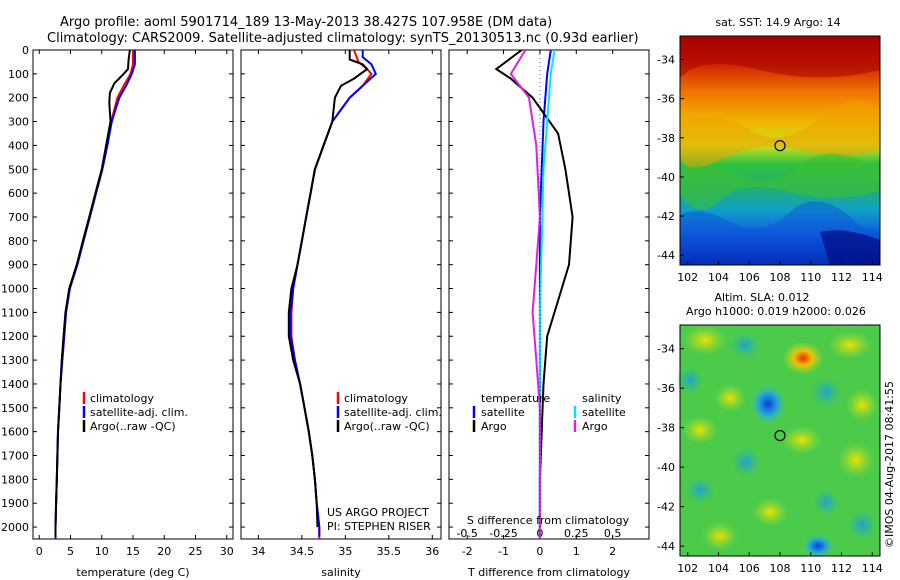  I want to click on legend-label-satellite: satellite-adj. clim., so click(139, 412).